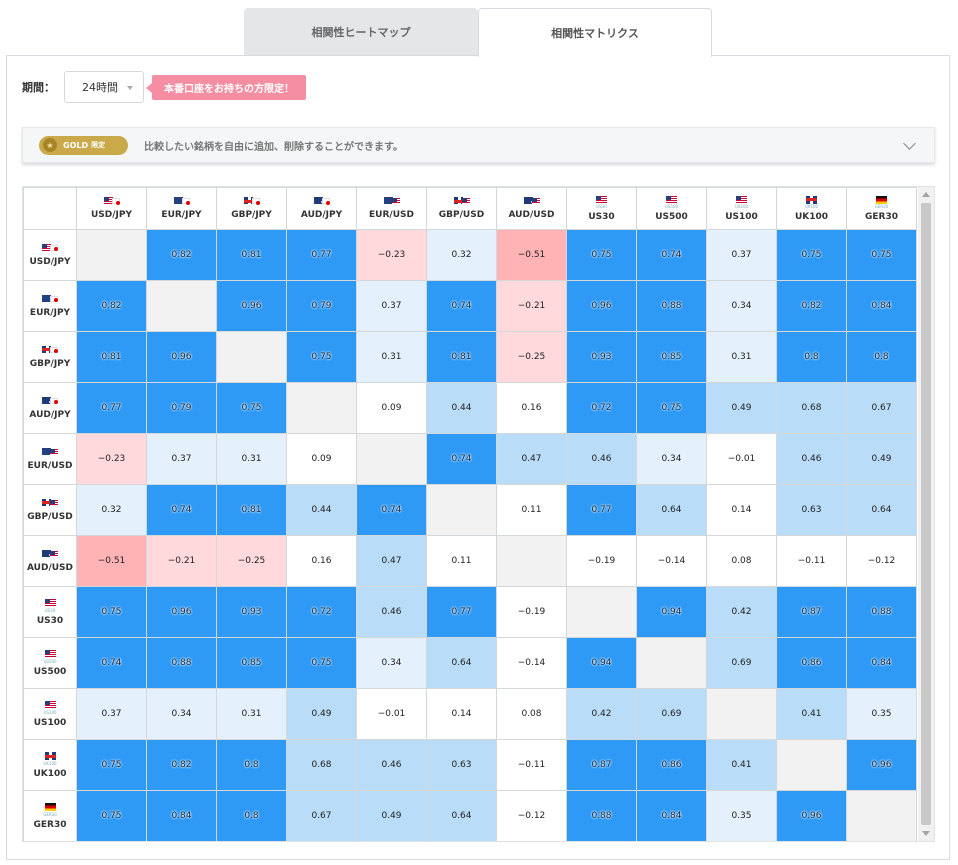 The image size is (958, 865). Describe the element at coordinates (909, 143) in the screenshot. I see `chevron-down-icon` at that location.